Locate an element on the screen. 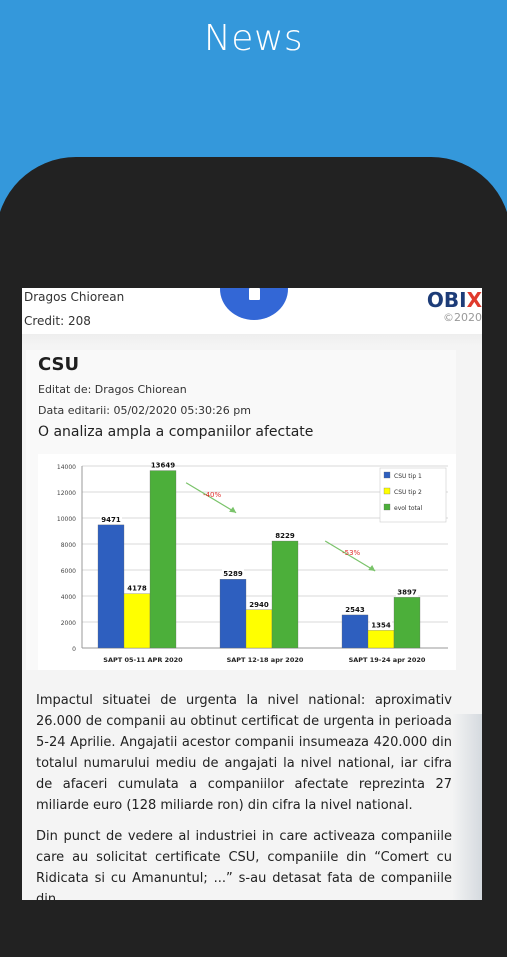 This screenshot has height=957, width=507. y-tick-label: 8000 is located at coordinates (68, 545).